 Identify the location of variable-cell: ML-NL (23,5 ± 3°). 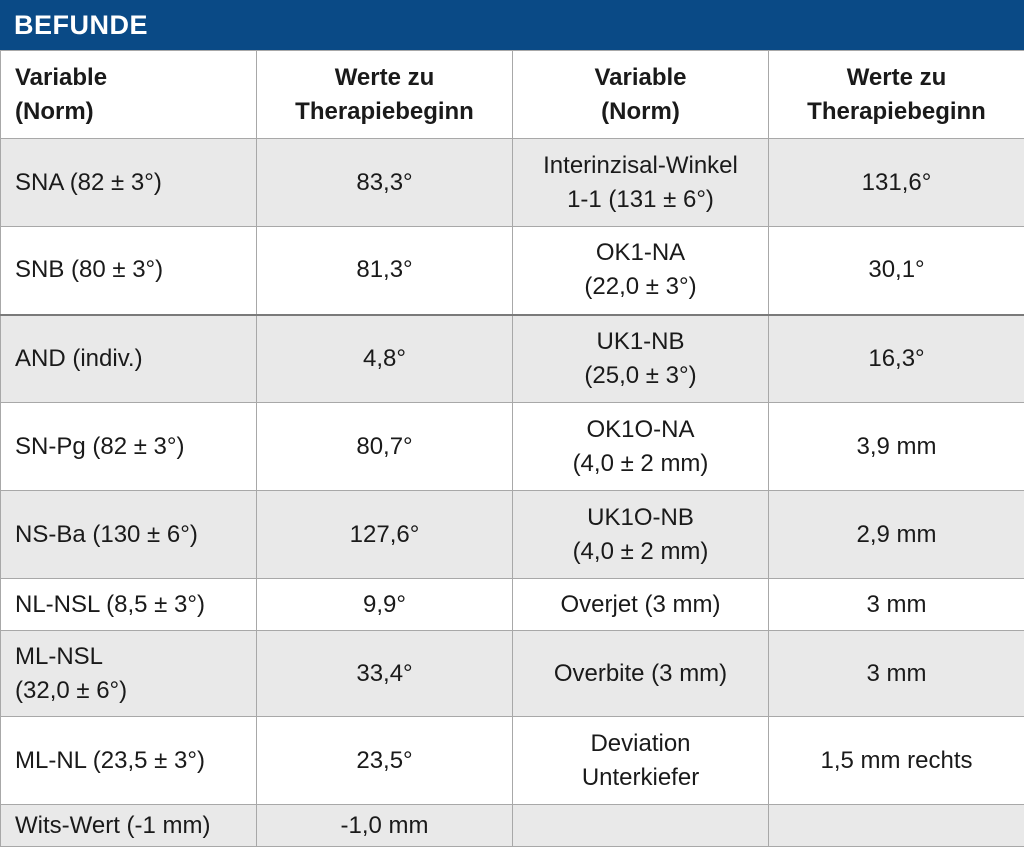
(128, 760).